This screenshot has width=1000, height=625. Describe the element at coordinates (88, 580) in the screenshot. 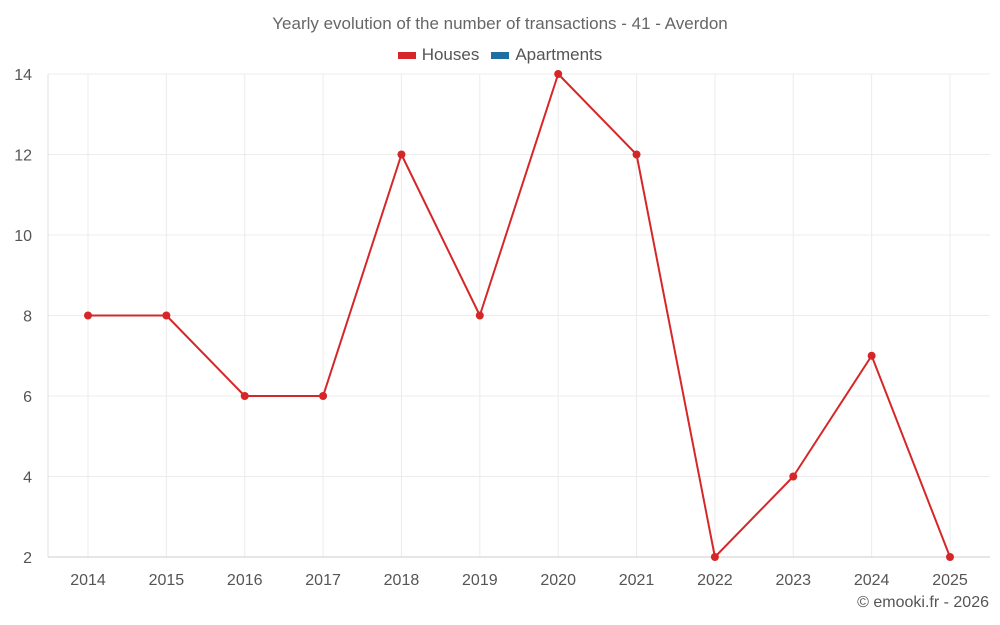

I see `x-tick-label-2014: 2014` at that location.